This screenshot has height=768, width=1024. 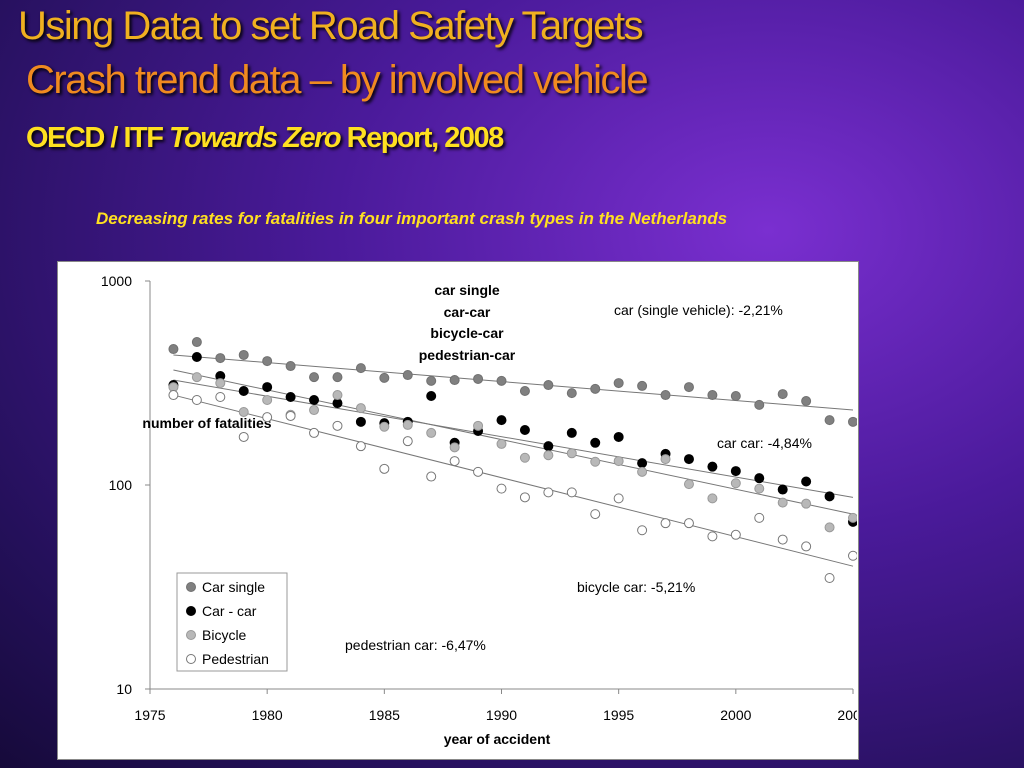 What do you see at coordinates (229, 611) in the screenshot?
I see `legend-label: Car - car` at bounding box center [229, 611].